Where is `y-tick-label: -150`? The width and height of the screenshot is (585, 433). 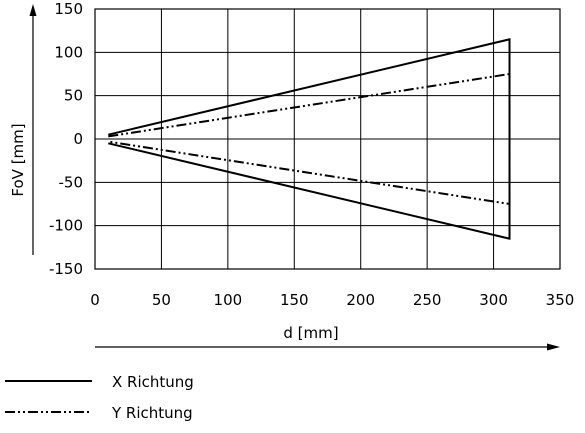 y-tick-label: -150 is located at coordinates (66, 269).